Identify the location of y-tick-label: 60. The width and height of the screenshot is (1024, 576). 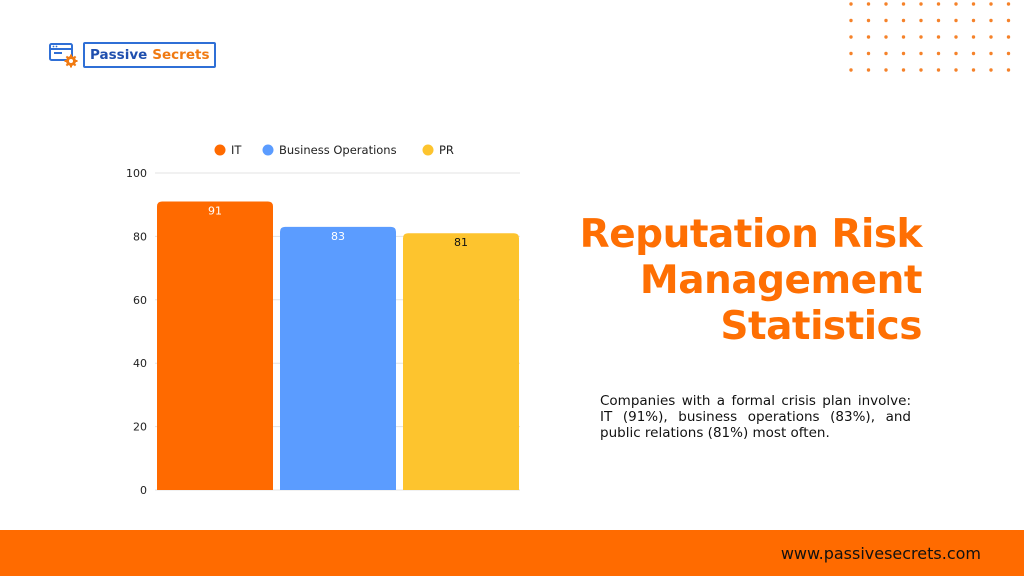
(140, 300).